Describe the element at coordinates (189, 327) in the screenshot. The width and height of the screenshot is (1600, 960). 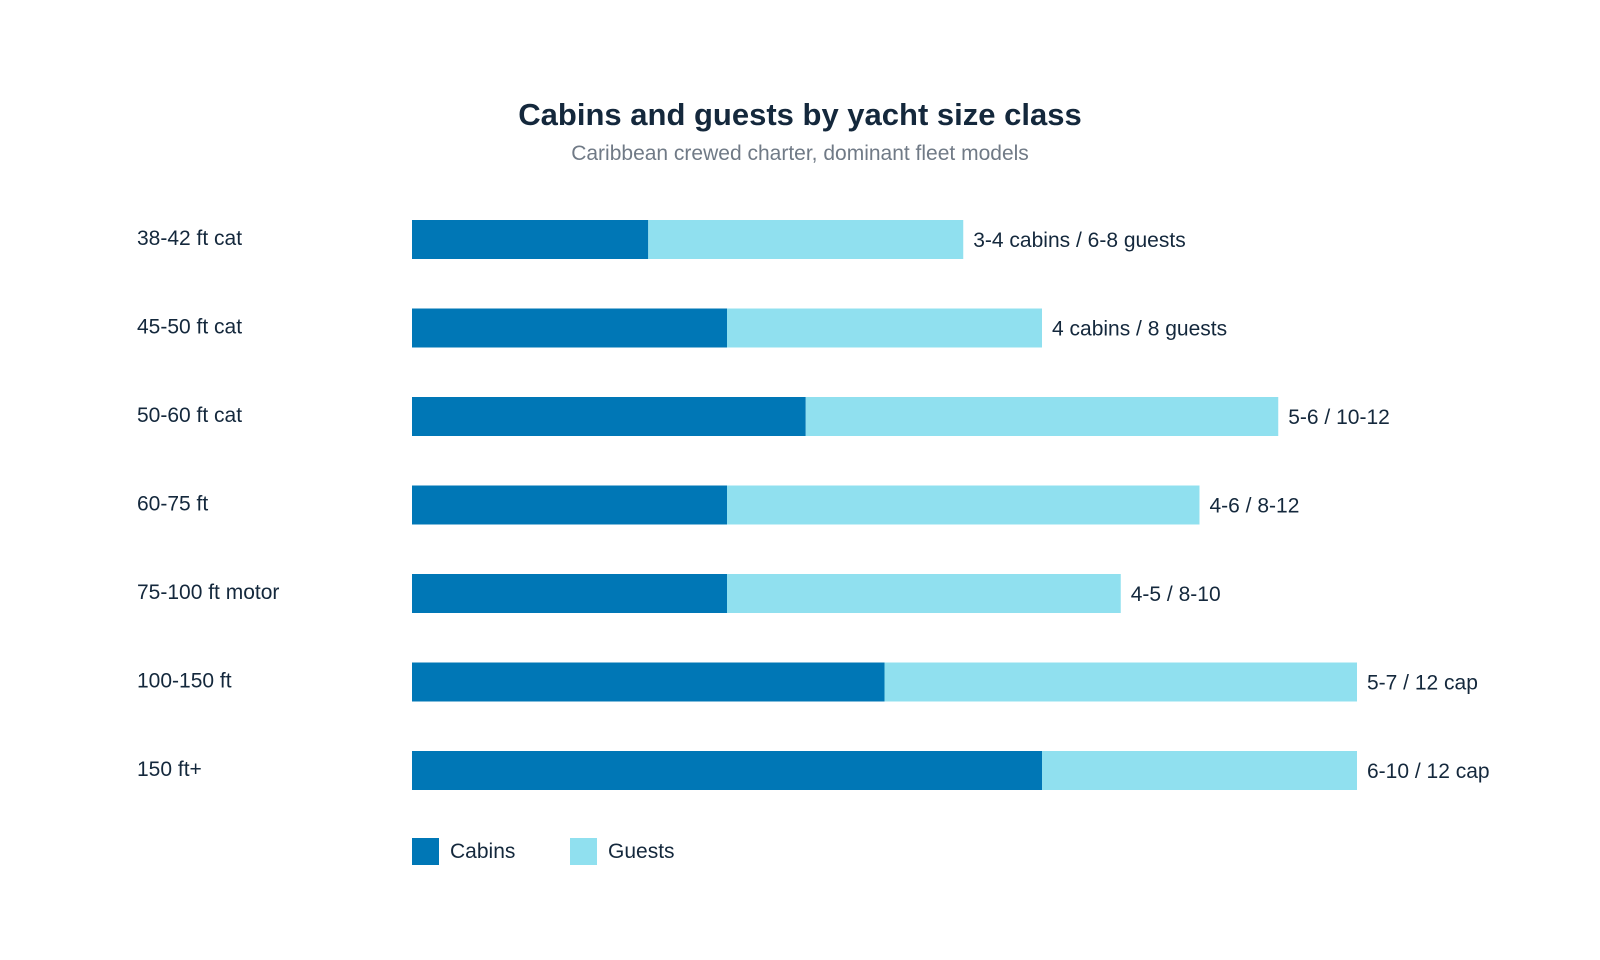
I see `category-label: 45-50 ft cat` at that location.